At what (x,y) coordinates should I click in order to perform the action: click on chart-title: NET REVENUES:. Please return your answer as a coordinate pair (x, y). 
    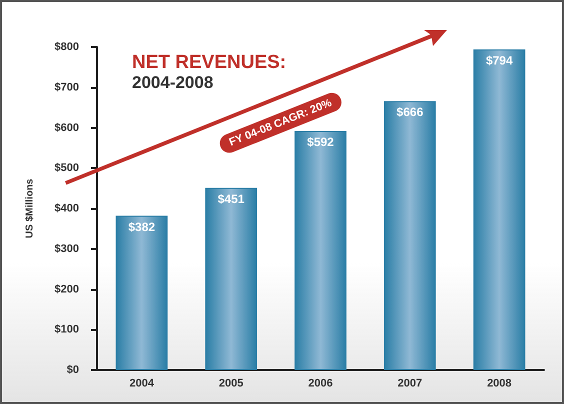
    Looking at the image, I should click on (209, 62).